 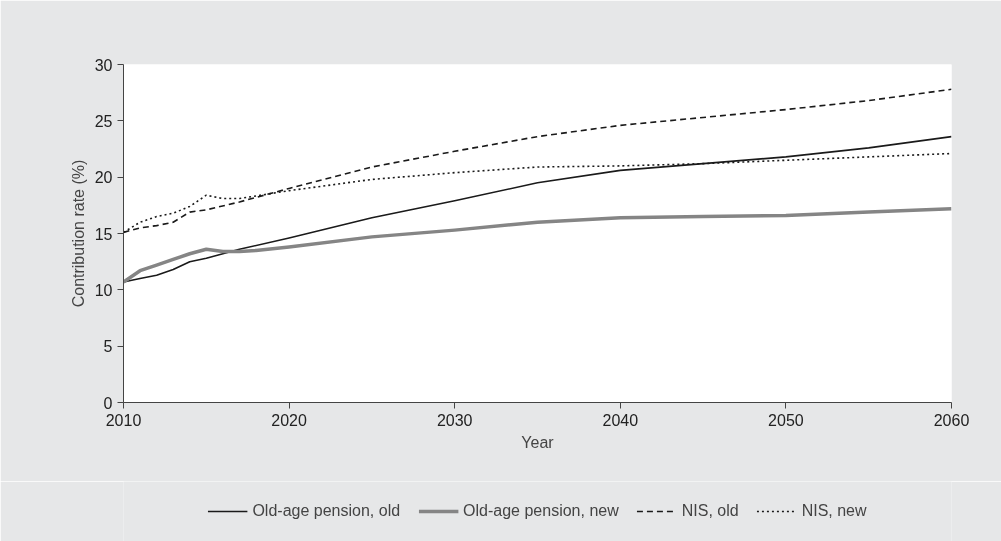 I want to click on y-axis-title: Contribution rate (%), so click(x=78, y=233).